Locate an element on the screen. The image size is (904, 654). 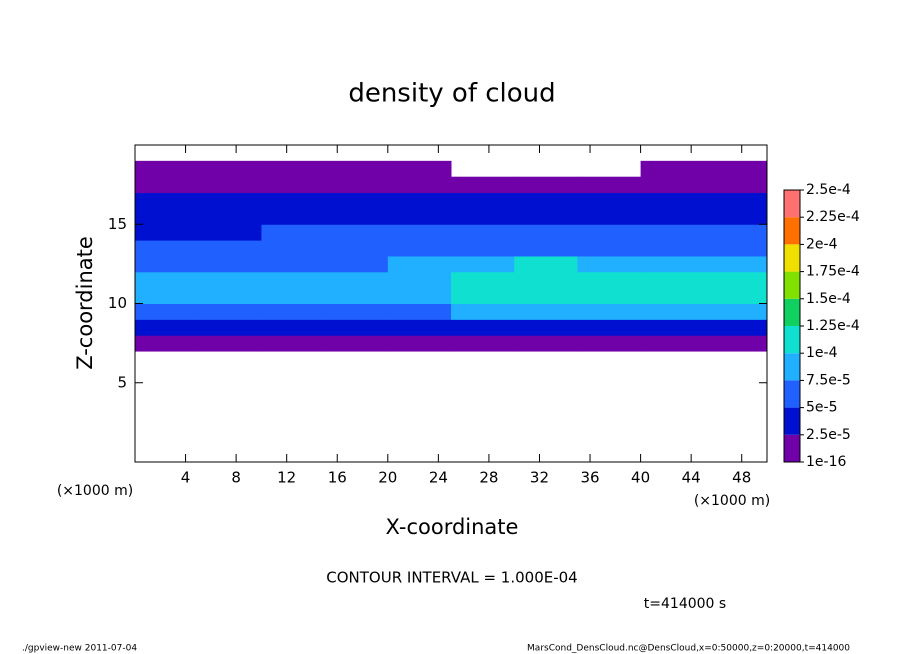
colorbar-label: 2.5e-4 is located at coordinates (828, 190).